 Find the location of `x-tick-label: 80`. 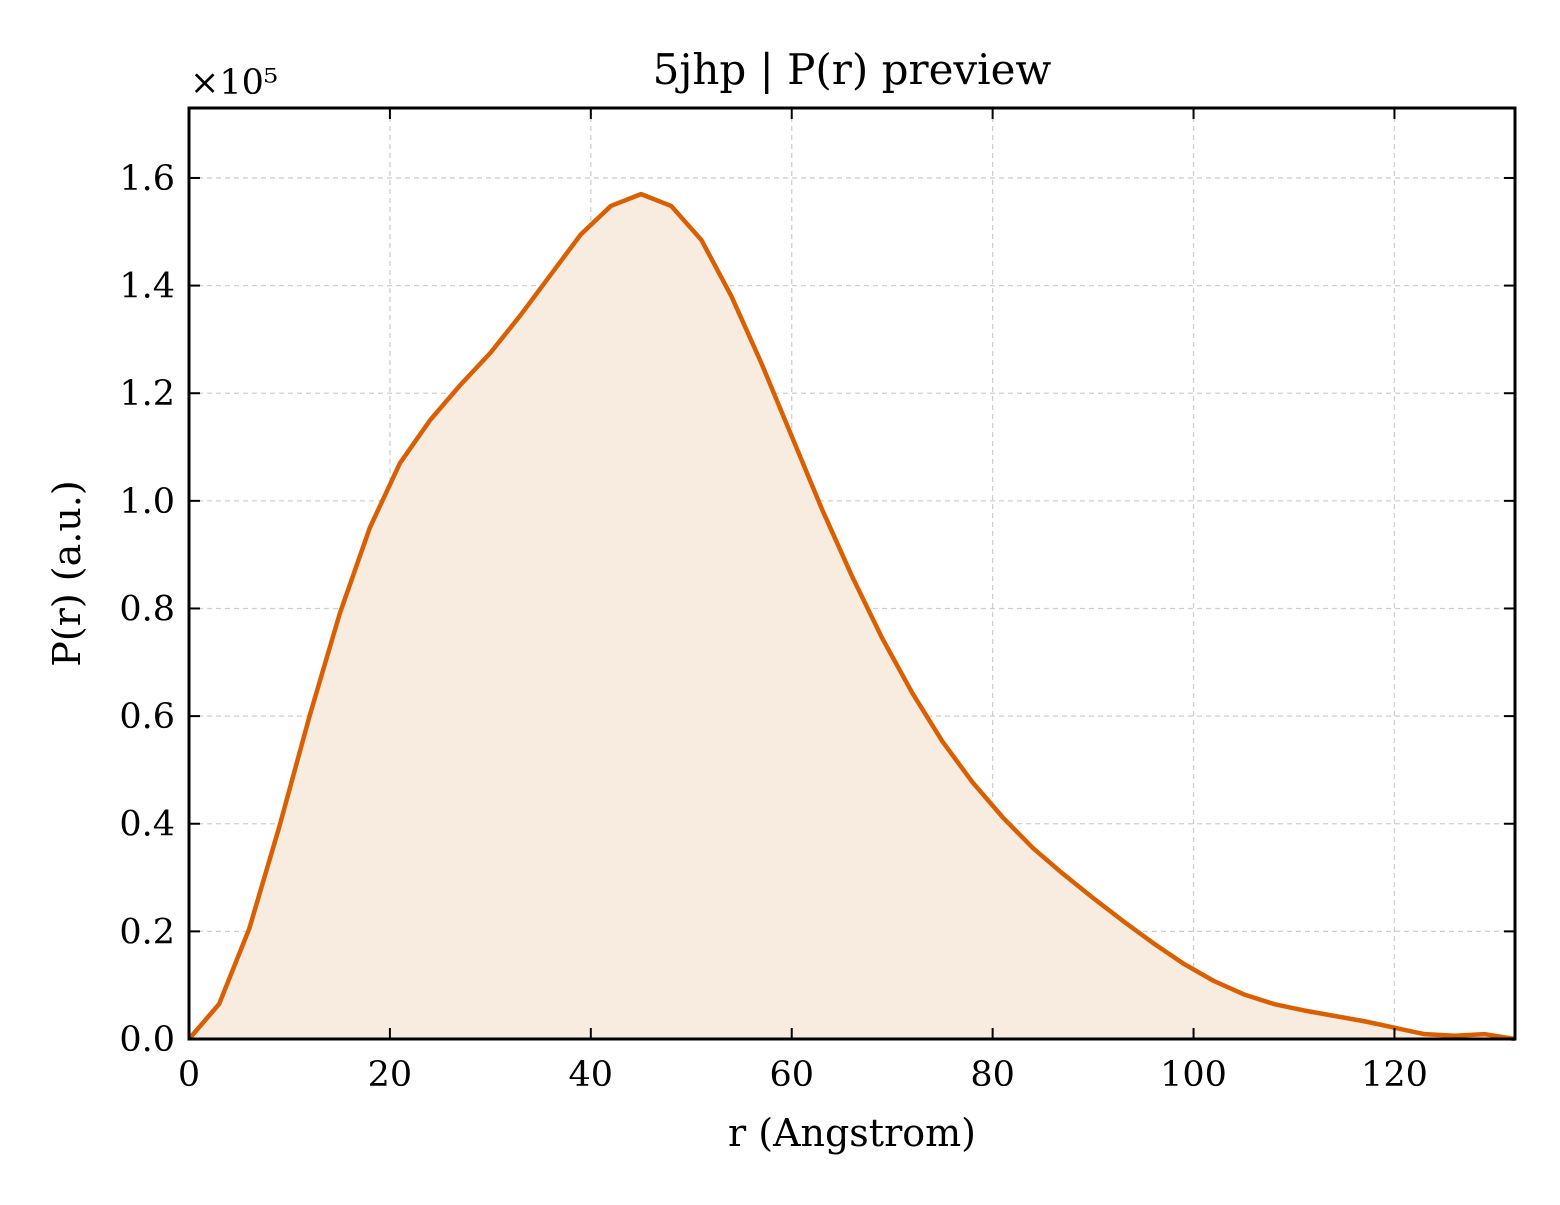

x-tick-label: 80 is located at coordinates (992, 1075).